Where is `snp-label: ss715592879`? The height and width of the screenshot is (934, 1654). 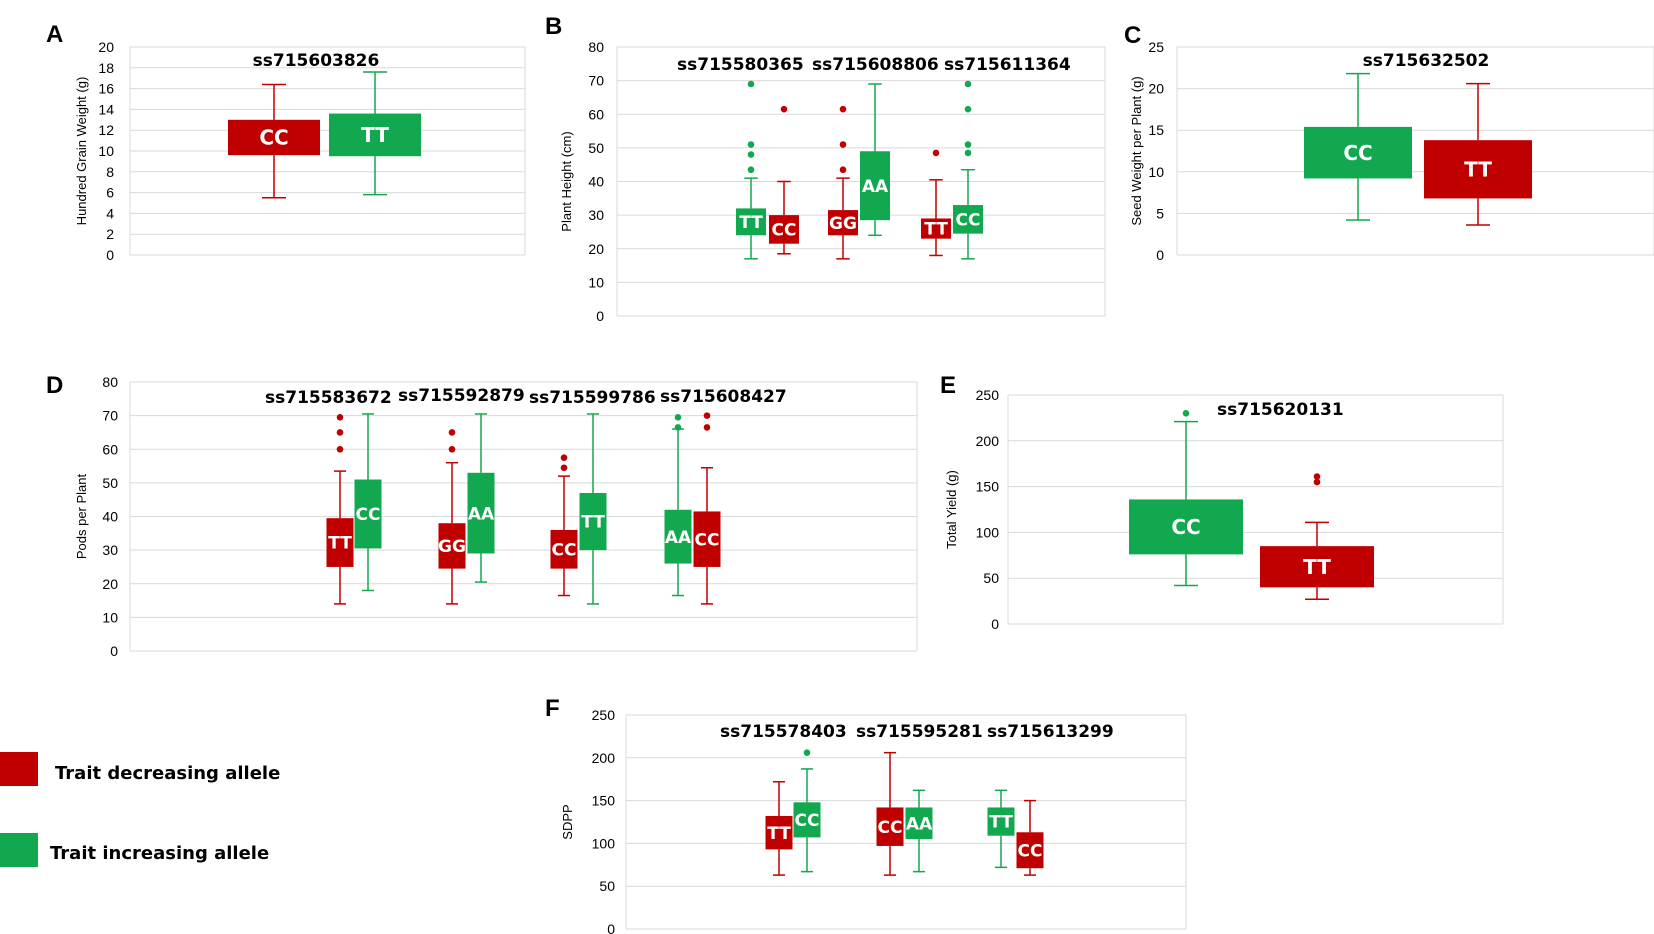 snp-label: ss715592879 is located at coordinates (461, 396).